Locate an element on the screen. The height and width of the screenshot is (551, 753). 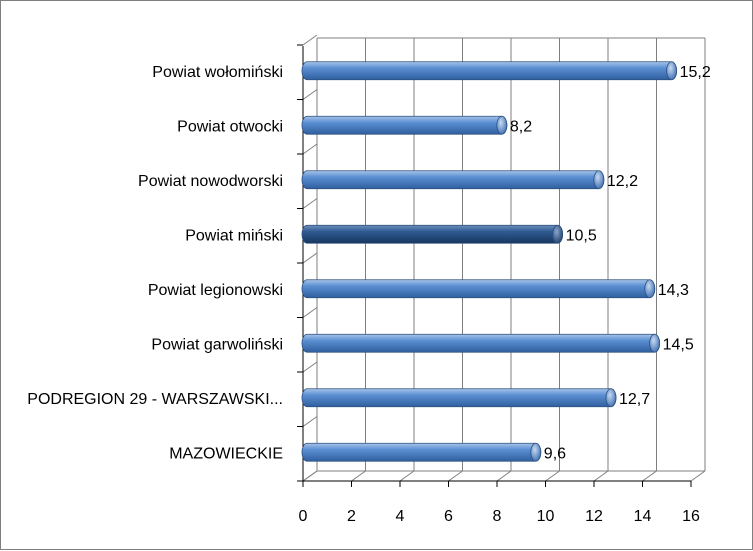
bar-powiat-nowodworski is located at coordinates (453, 180).